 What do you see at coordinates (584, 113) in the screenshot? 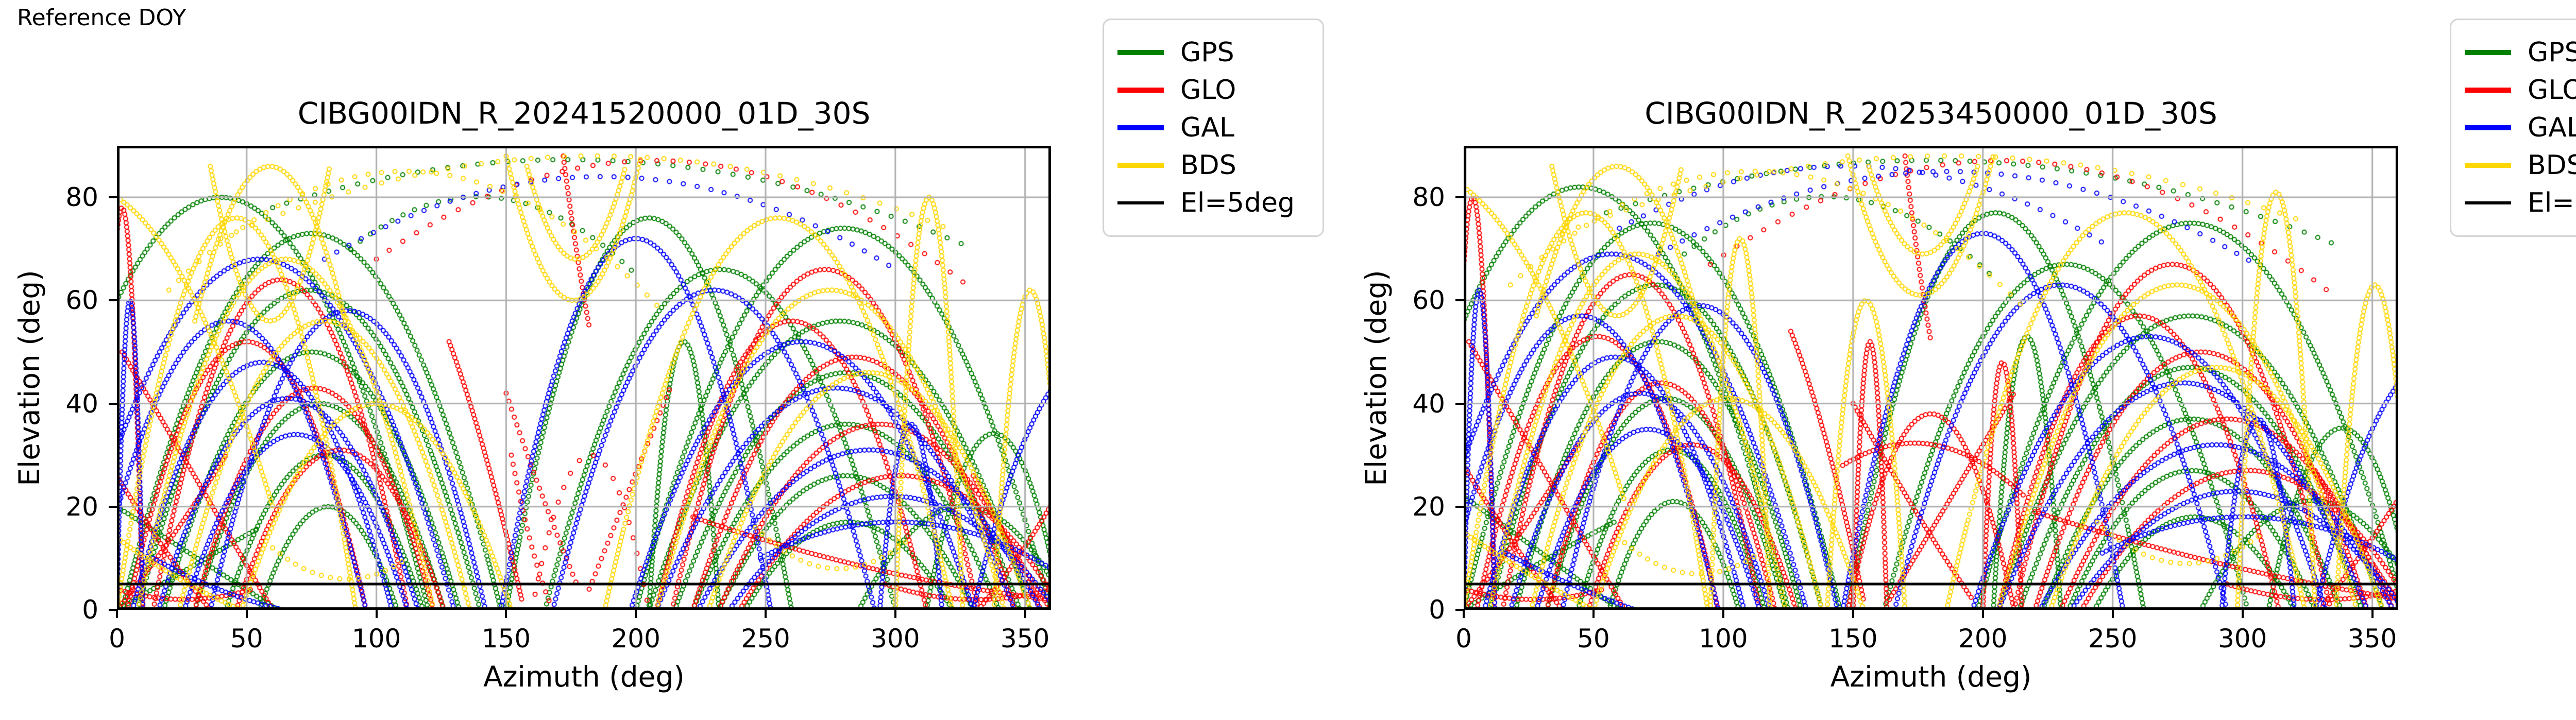
I see `chart-title-1: CIBG00IDN_R_20241520000_01D_30S` at bounding box center [584, 113].